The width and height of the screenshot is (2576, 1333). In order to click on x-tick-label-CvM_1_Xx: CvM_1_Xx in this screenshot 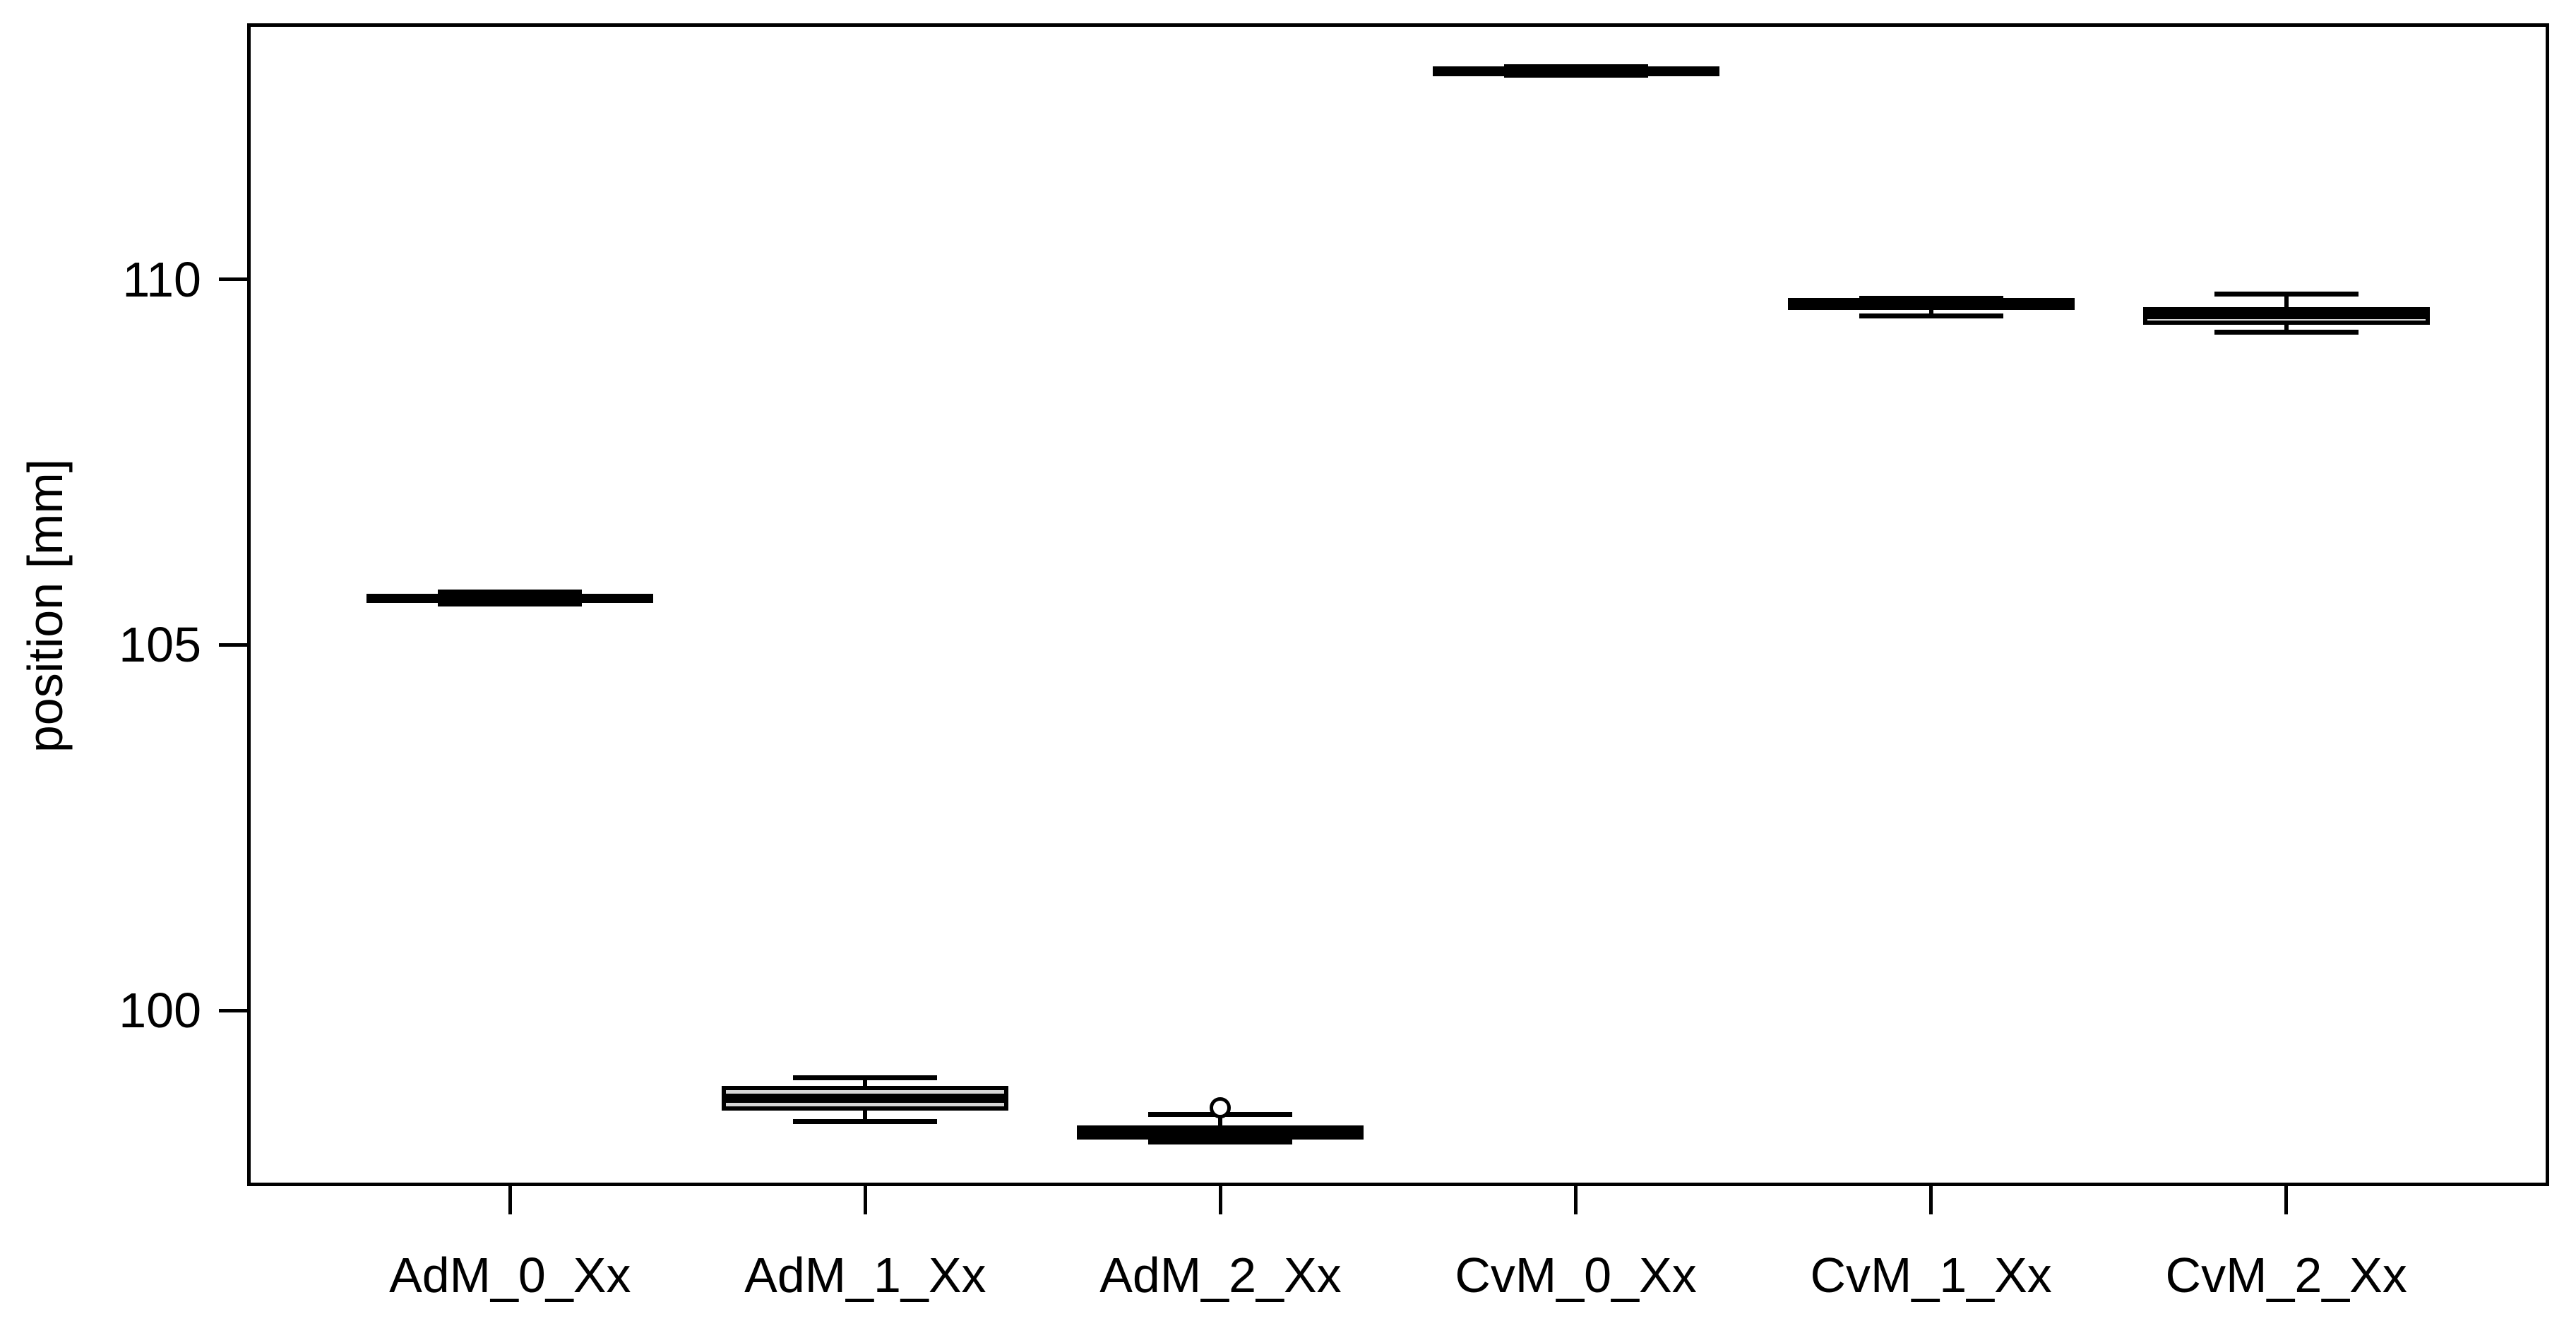, I will do `click(1931, 1276)`.